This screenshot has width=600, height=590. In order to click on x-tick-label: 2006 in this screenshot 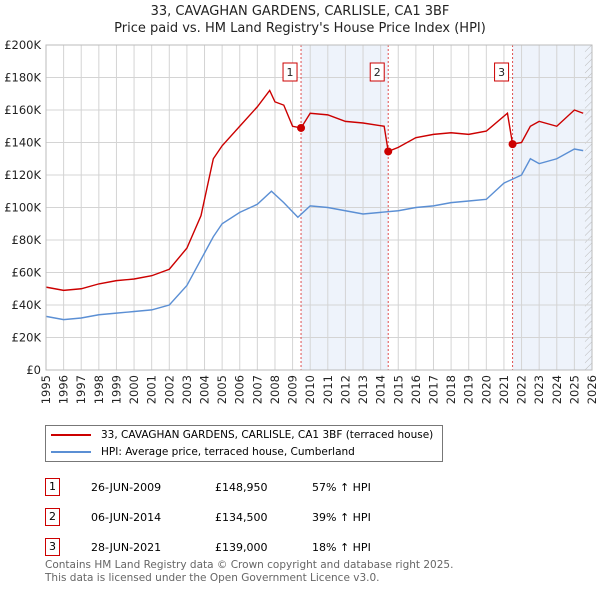, I will do `click(240, 389)`.